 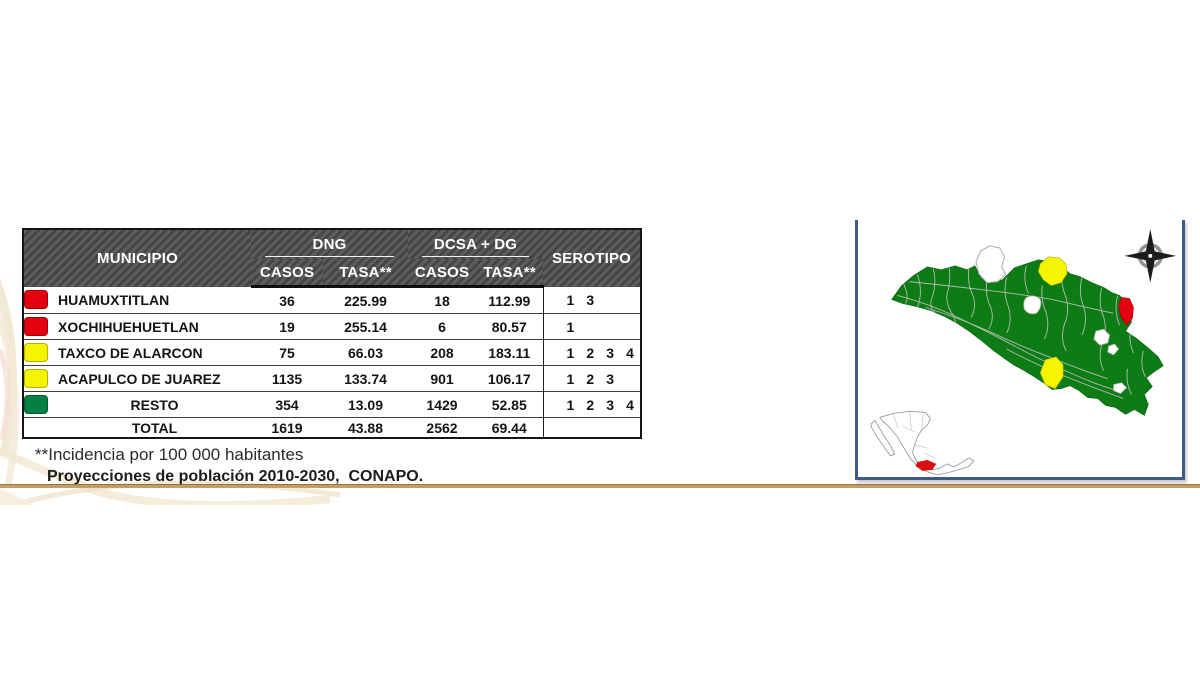 I want to click on municipio-cell: RESTO, so click(x=154, y=404).